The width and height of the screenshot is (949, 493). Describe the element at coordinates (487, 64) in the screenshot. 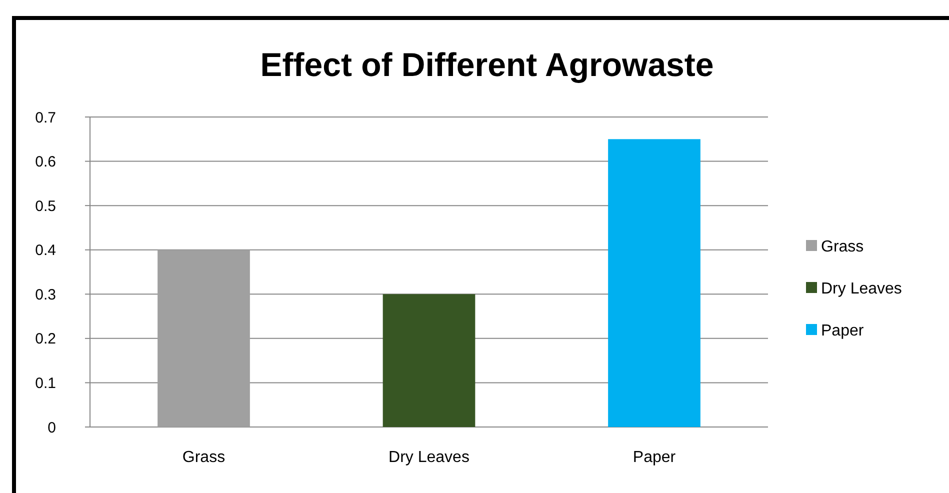

I see `chart-title: Effect of Different Agrowaste` at that location.